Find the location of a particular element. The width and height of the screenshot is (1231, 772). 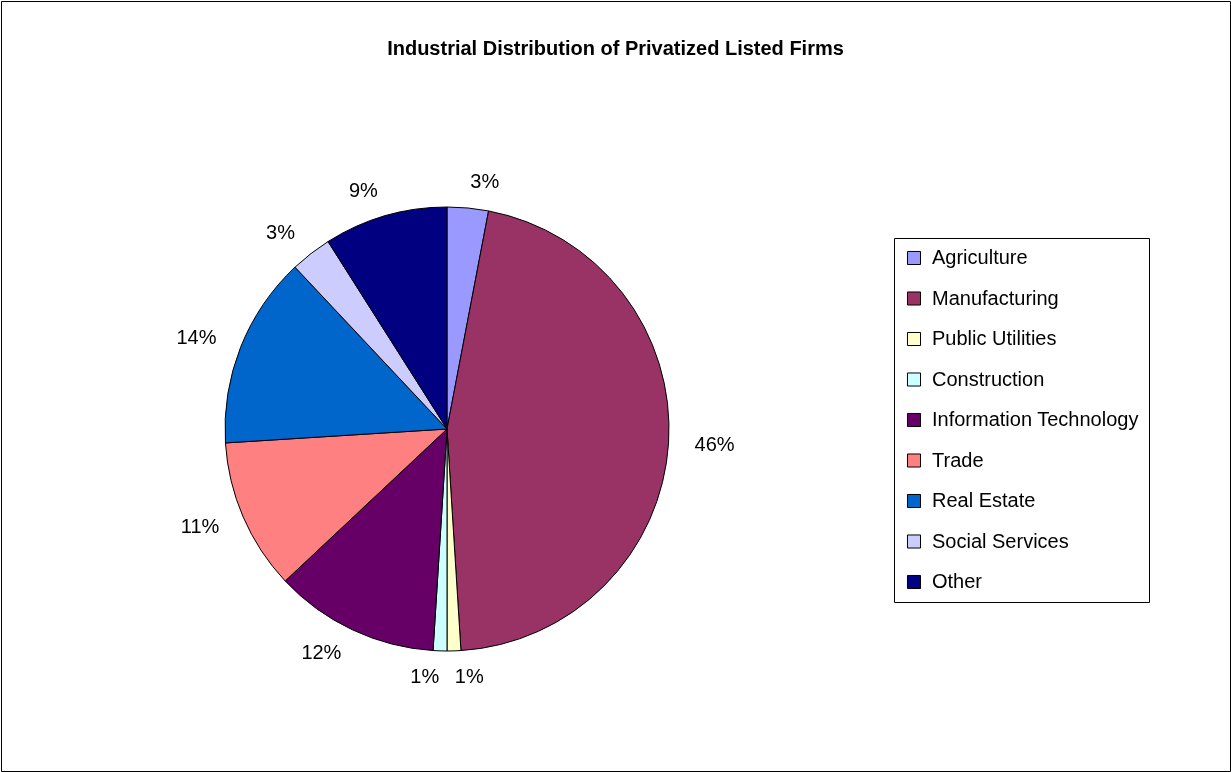

chart-title: Industrial Distribution of Privatized Listed Firms is located at coordinates (615, 48).